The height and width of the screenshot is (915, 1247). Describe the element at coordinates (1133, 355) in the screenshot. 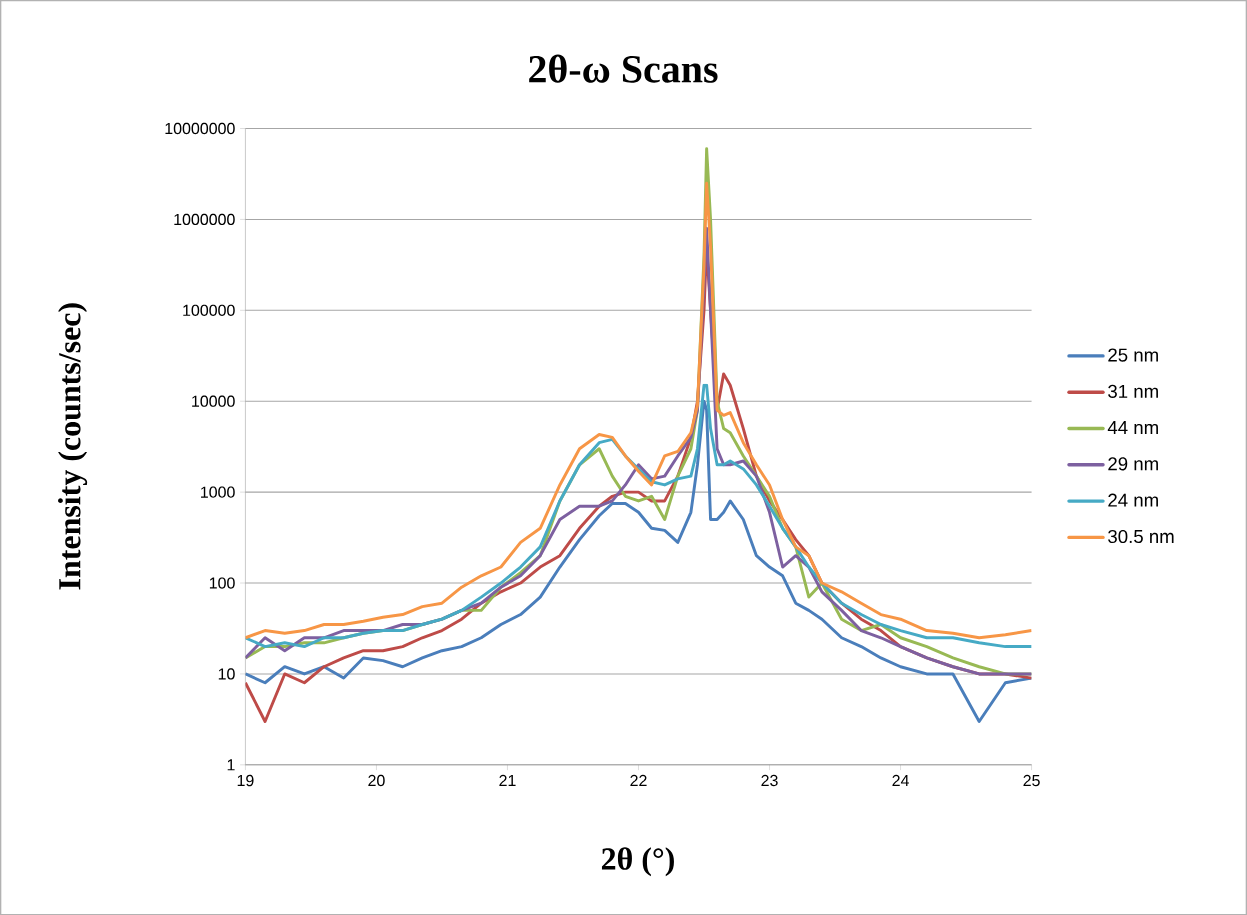

I see `legend-label: 25 nm` at that location.